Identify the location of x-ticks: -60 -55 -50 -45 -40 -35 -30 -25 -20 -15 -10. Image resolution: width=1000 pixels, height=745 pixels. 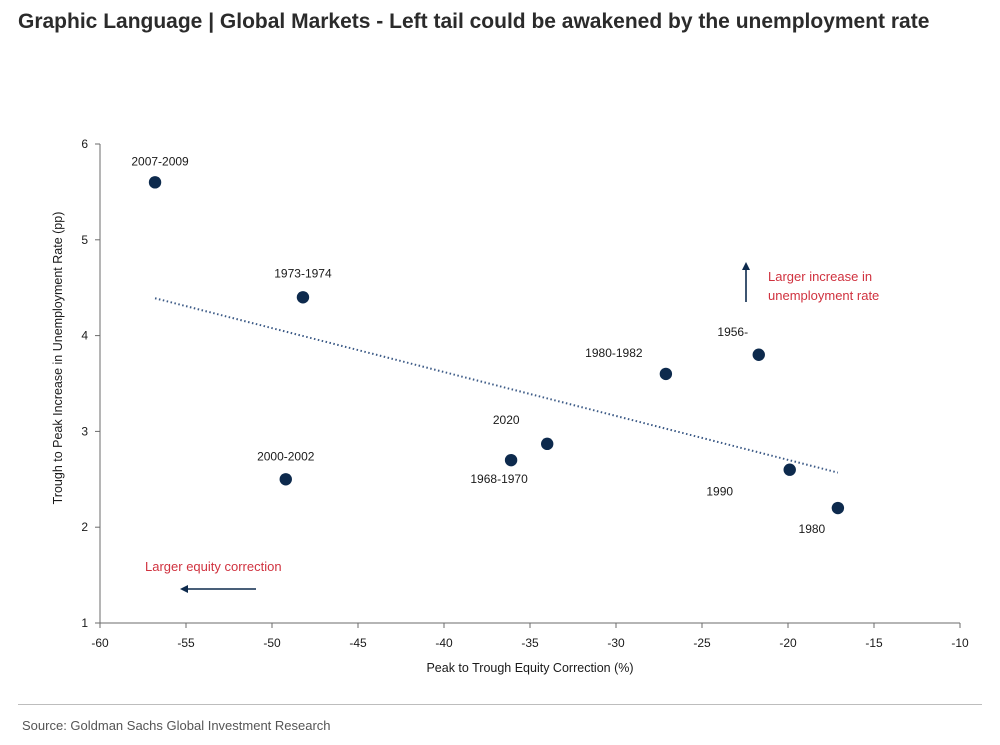
(530, 636).